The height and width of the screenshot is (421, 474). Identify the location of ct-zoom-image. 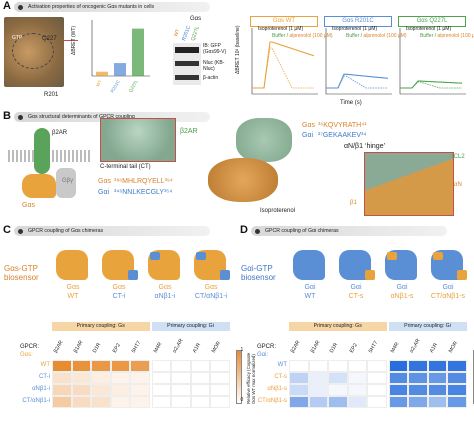
(138, 140).